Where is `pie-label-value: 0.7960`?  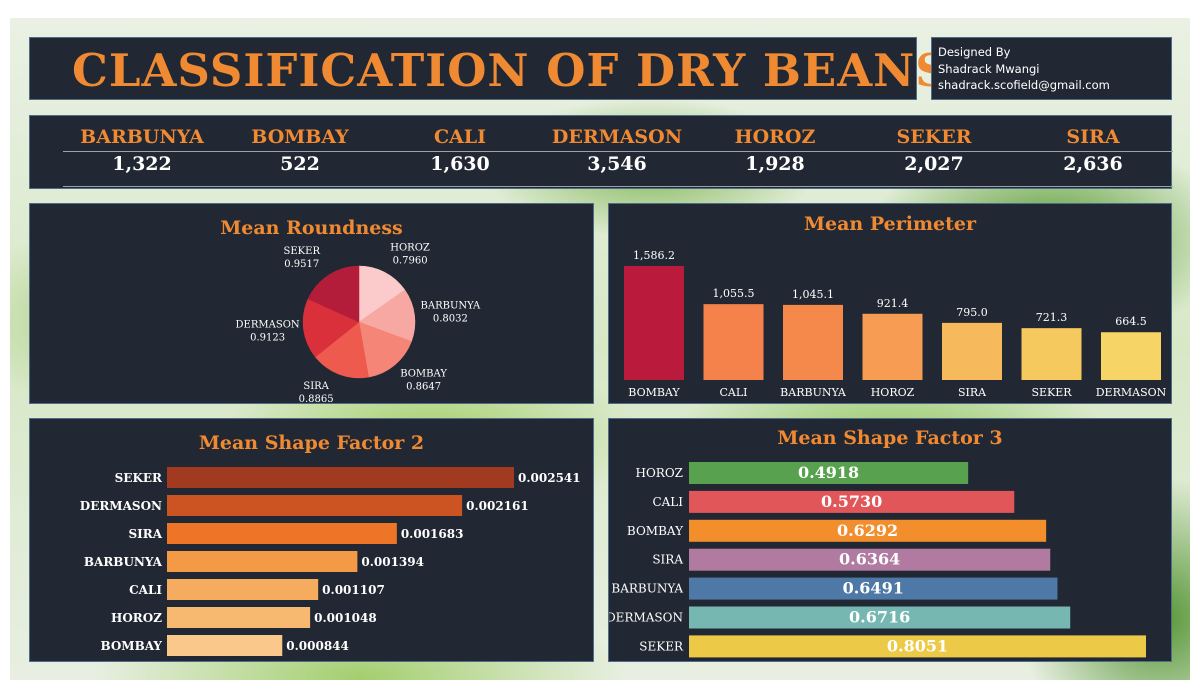 pie-label-value: 0.7960 is located at coordinates (410, 261).